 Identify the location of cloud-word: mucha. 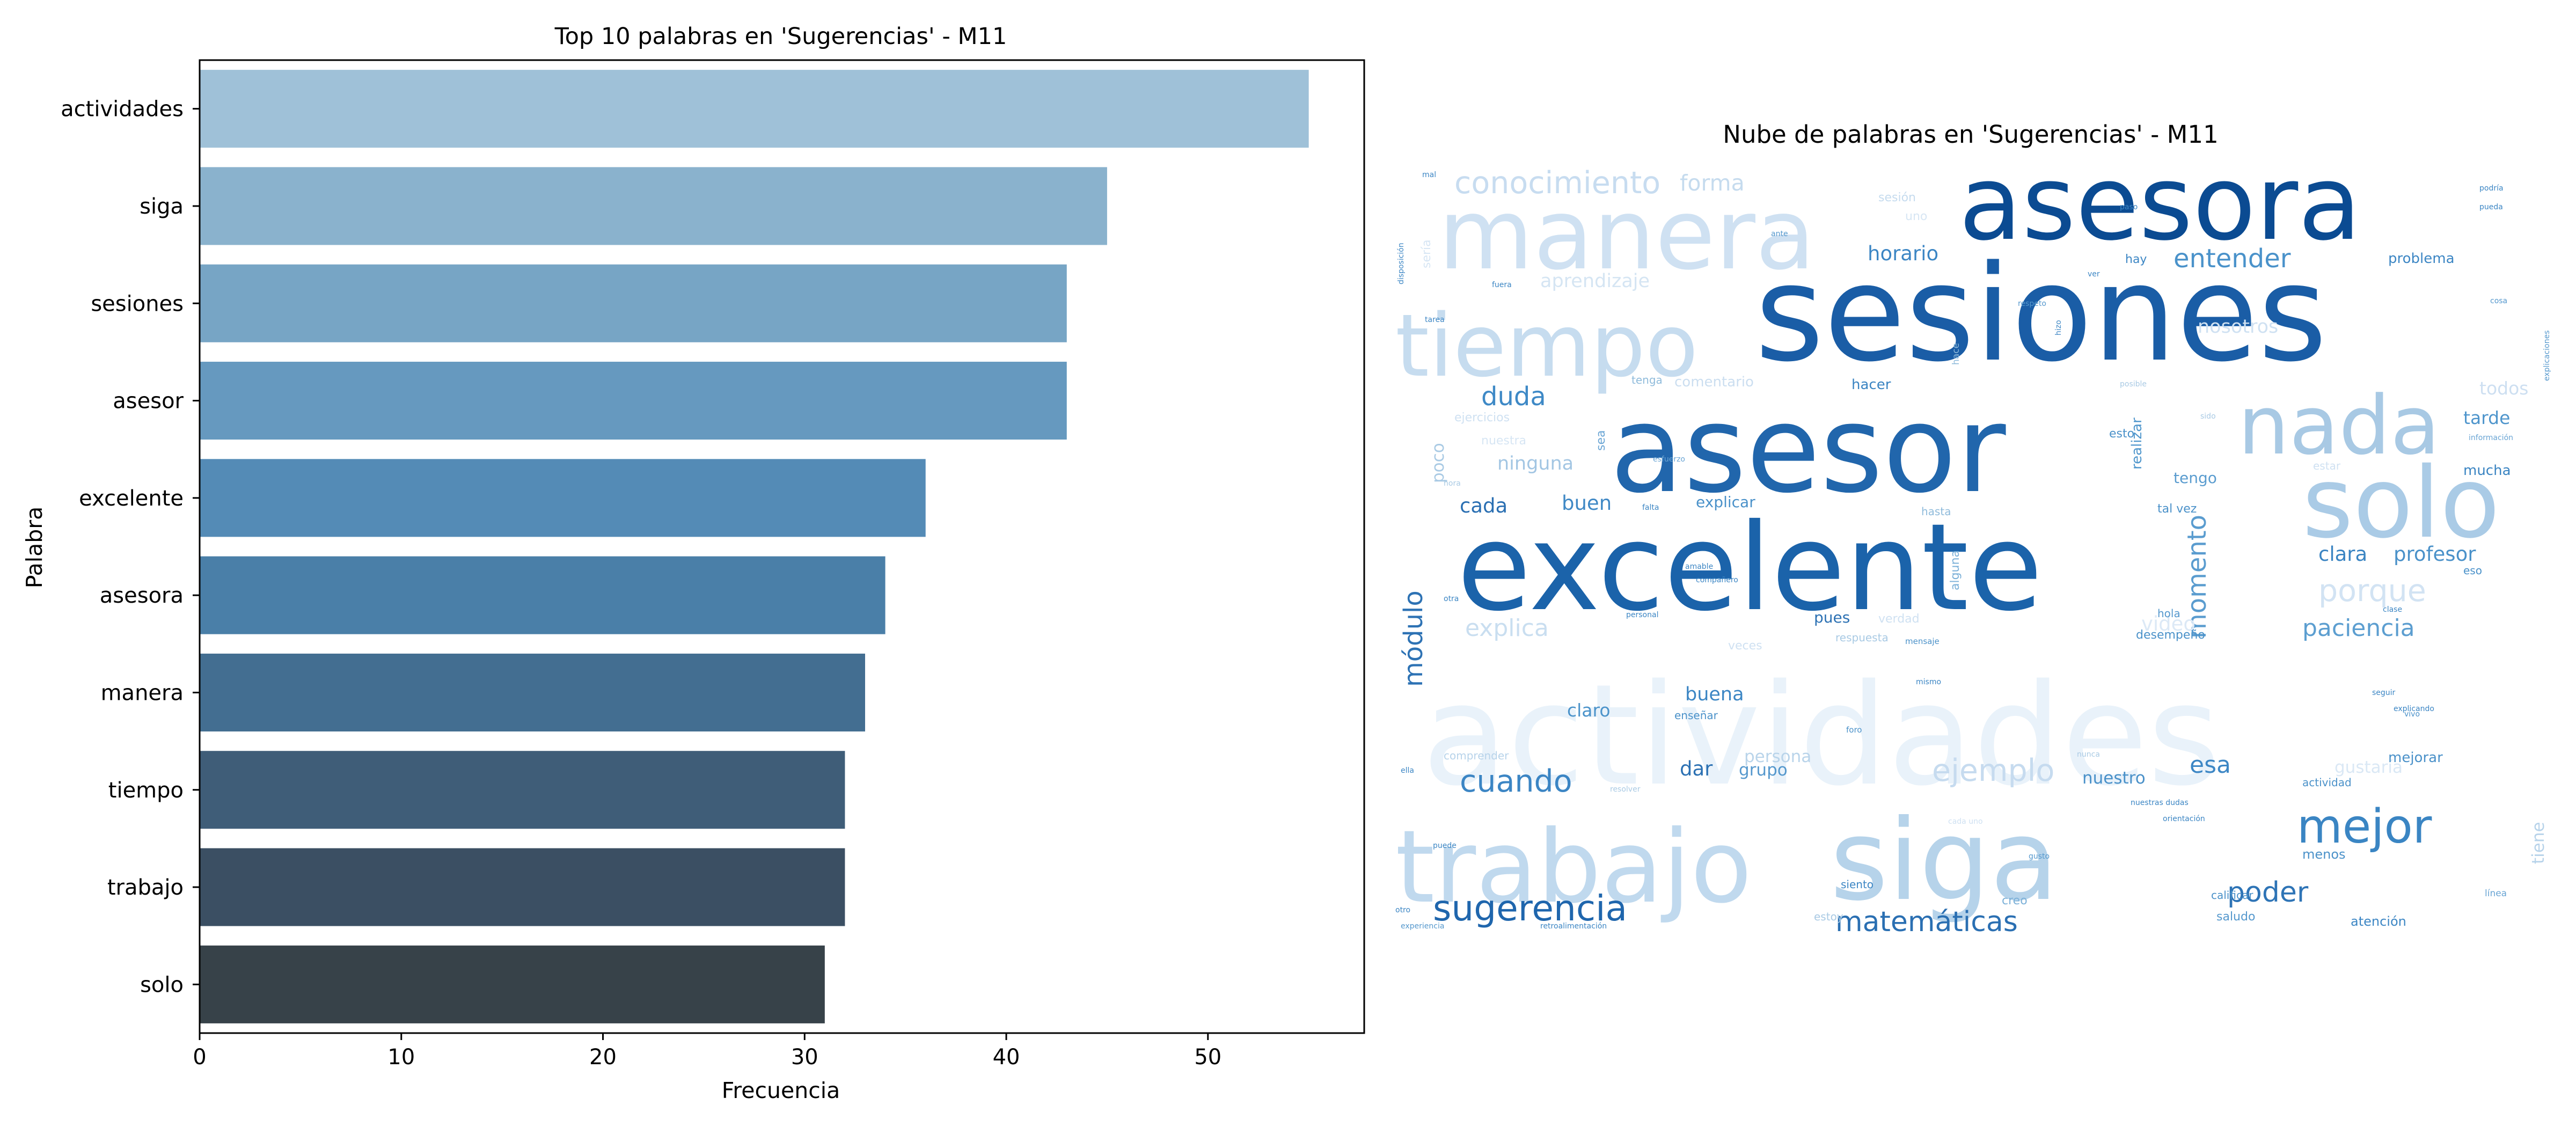
(2487, 471).